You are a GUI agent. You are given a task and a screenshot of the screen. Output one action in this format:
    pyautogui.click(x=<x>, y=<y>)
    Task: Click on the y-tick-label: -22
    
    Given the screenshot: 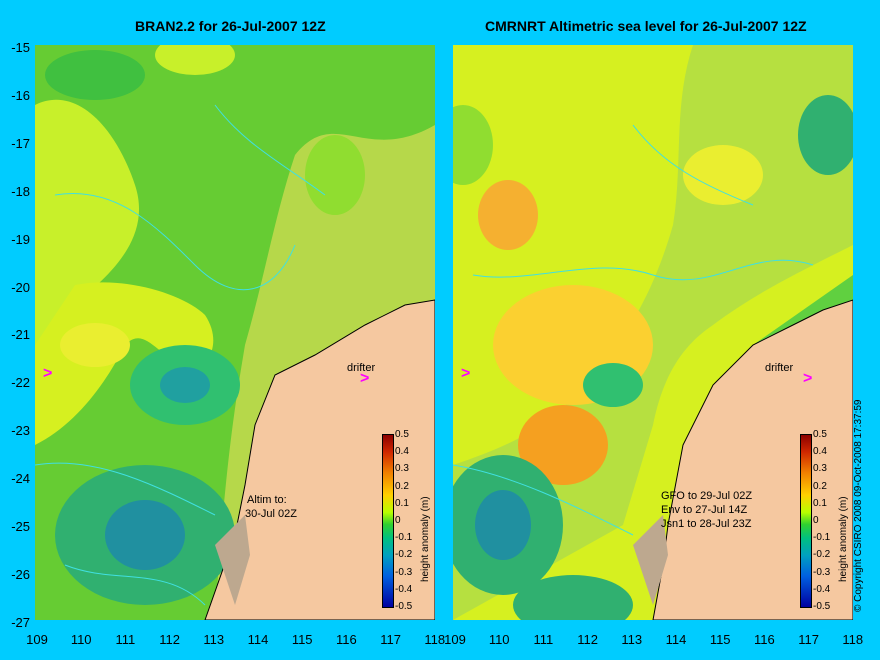 What is the action you would take?
    pyautogui.click(x=20, y=383)
    